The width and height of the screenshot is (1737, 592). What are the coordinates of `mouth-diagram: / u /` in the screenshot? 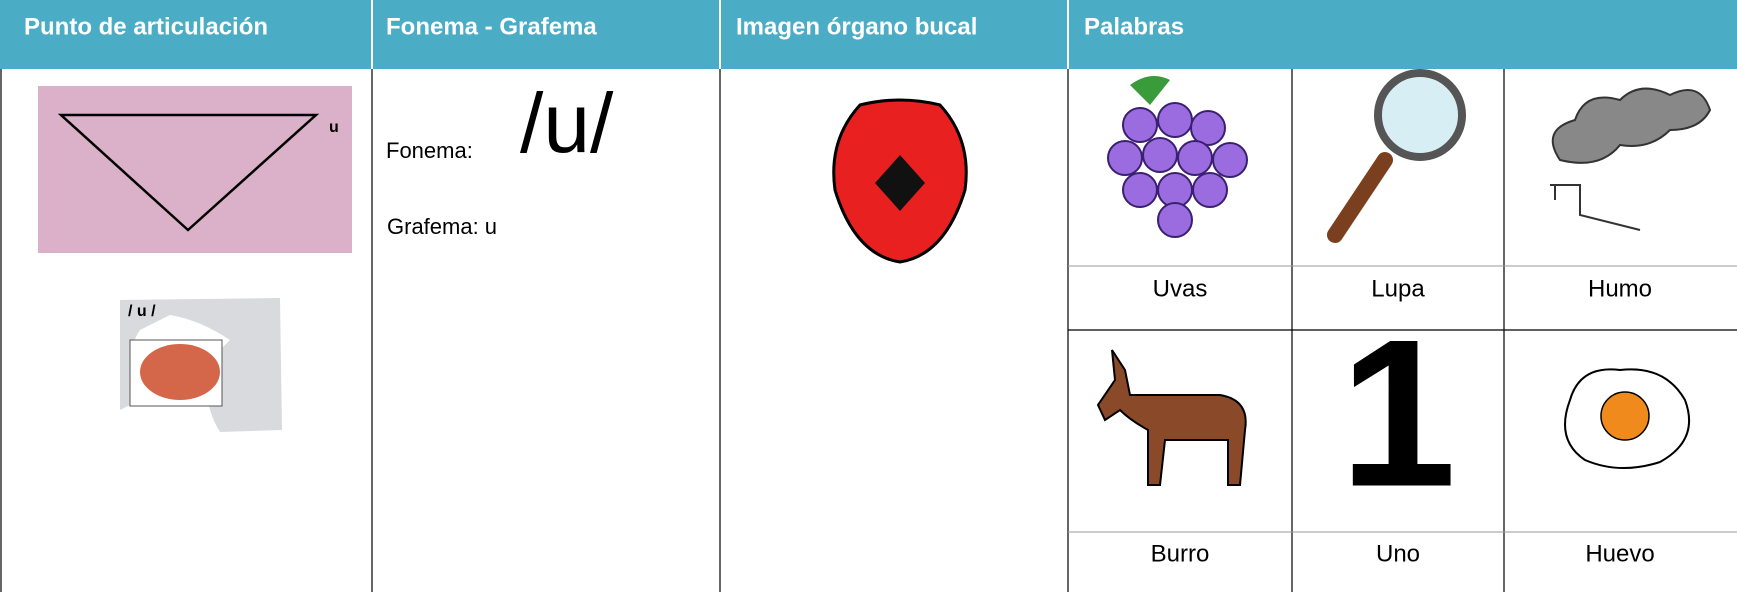 It's located at (201, 365).